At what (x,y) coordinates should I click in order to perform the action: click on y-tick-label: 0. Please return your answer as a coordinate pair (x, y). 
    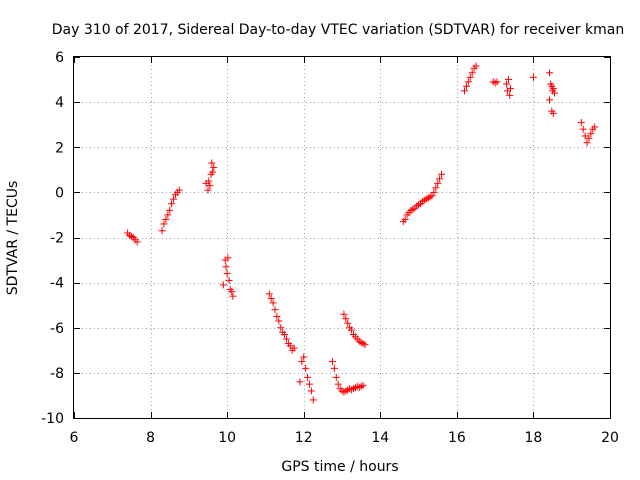
    Looking at the image, I should click on (59, 193).